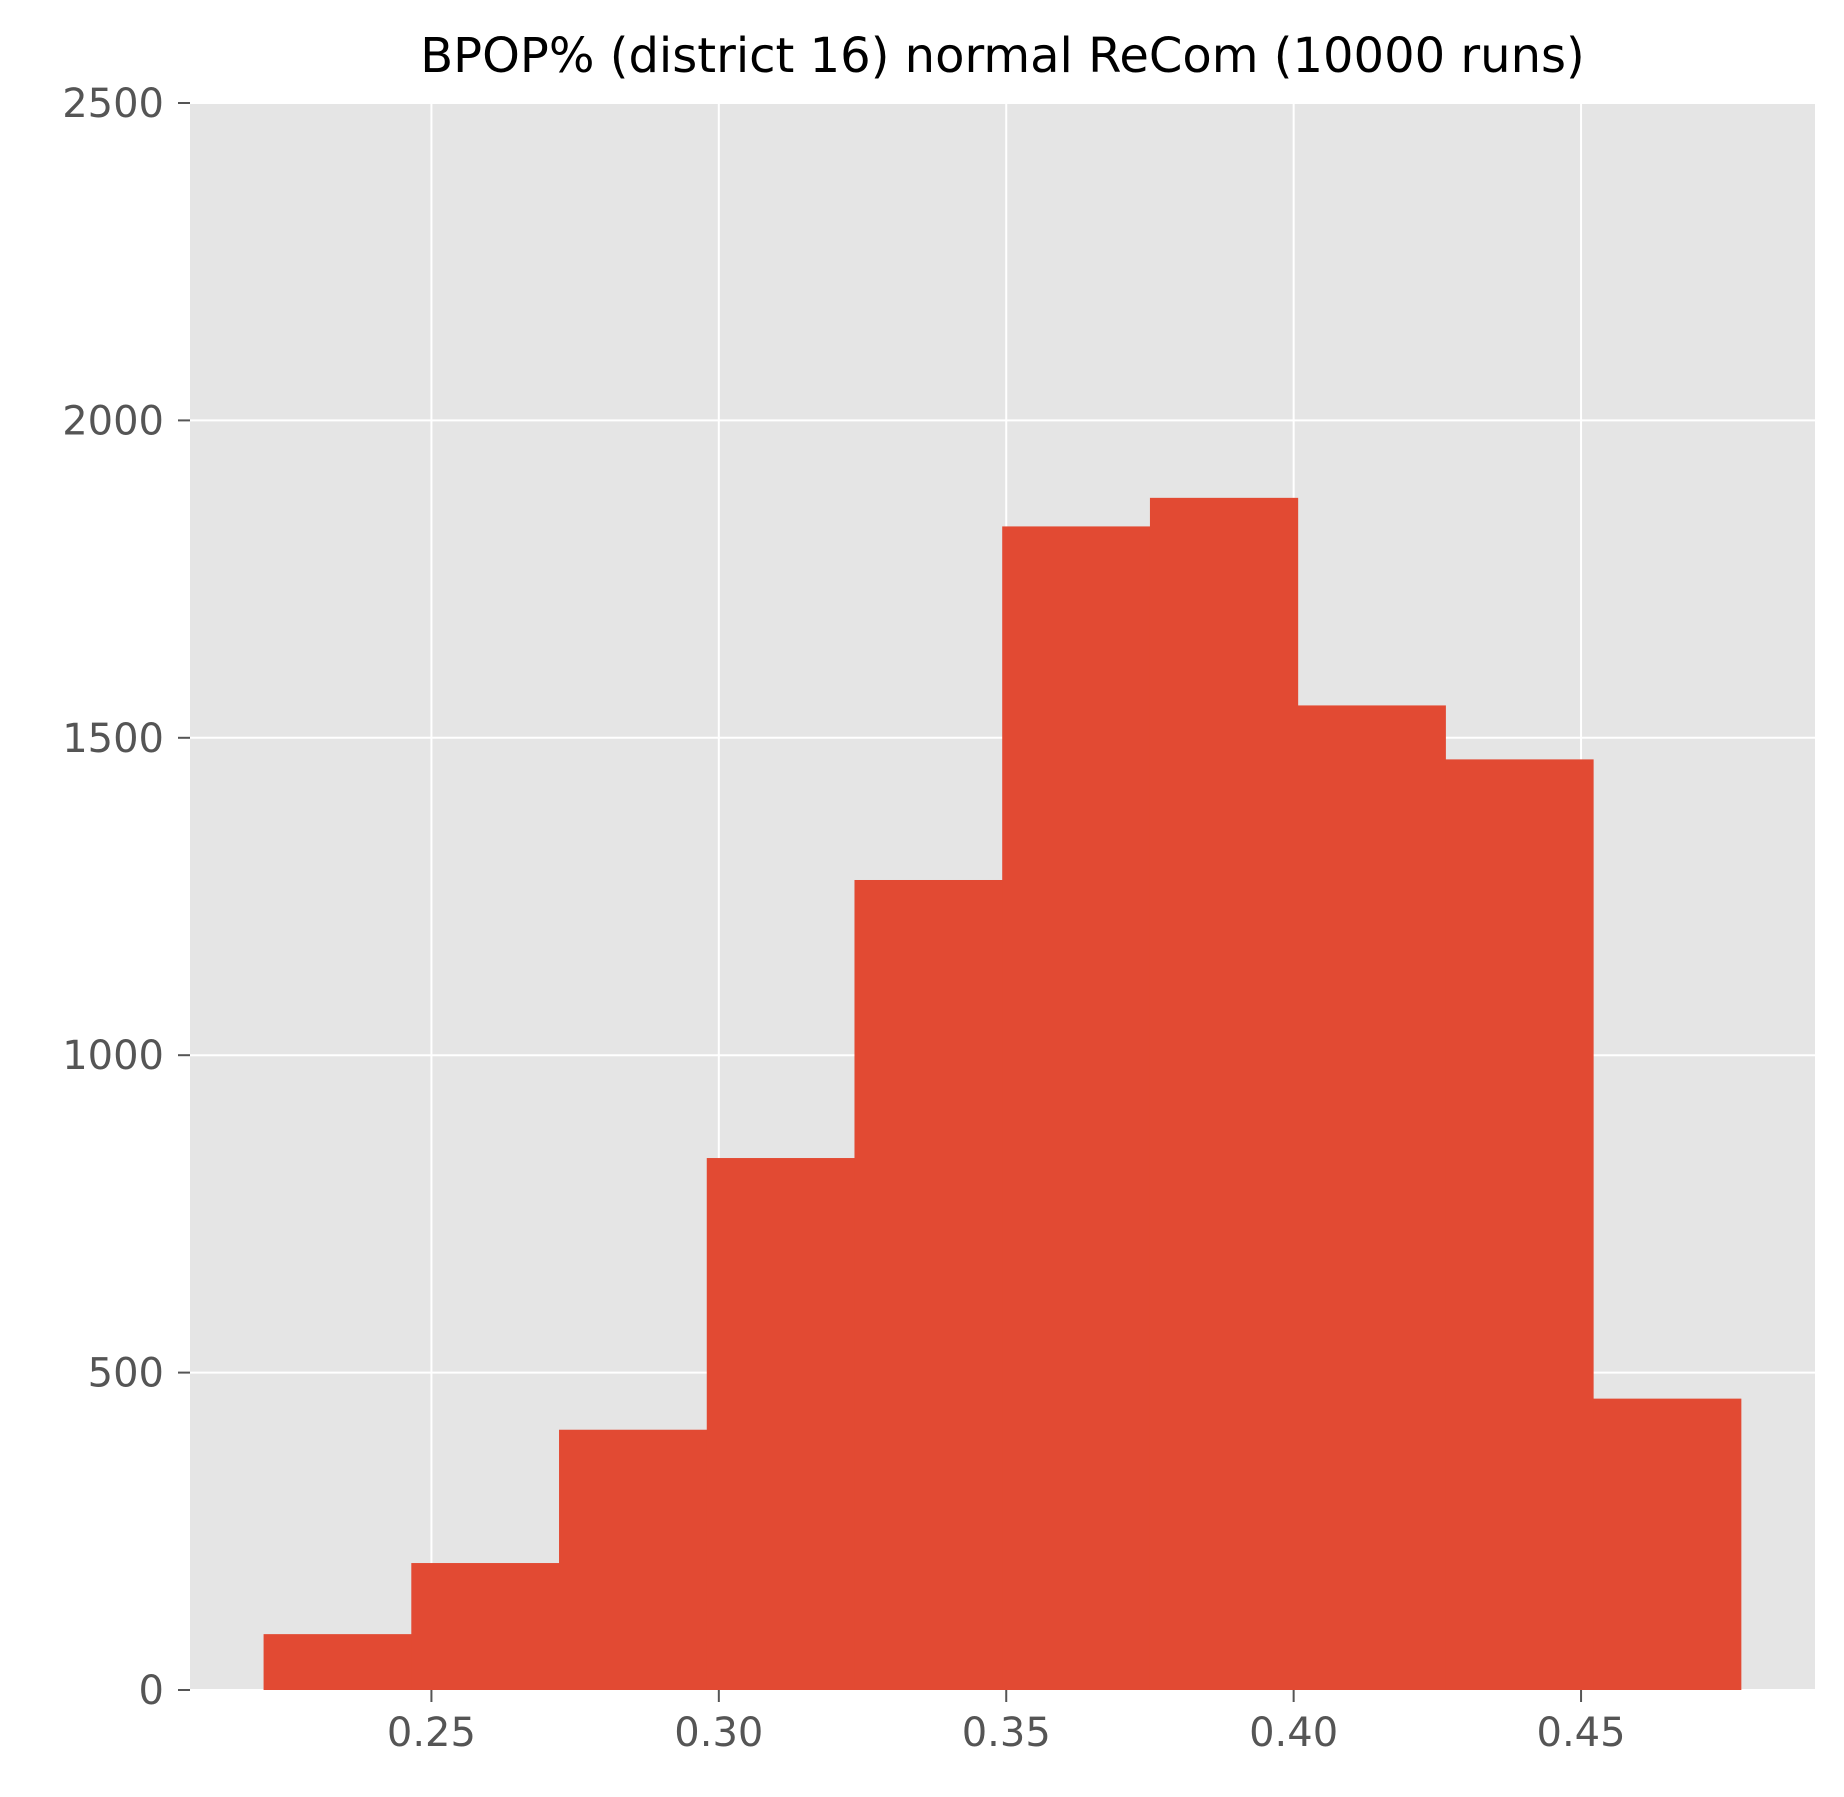 The image size is (1844, 1797). What do you see at coordinates (718, 1733) in the screenshot?
I see `x-tick-label: 0.30` at bounding box center [718, 1733].